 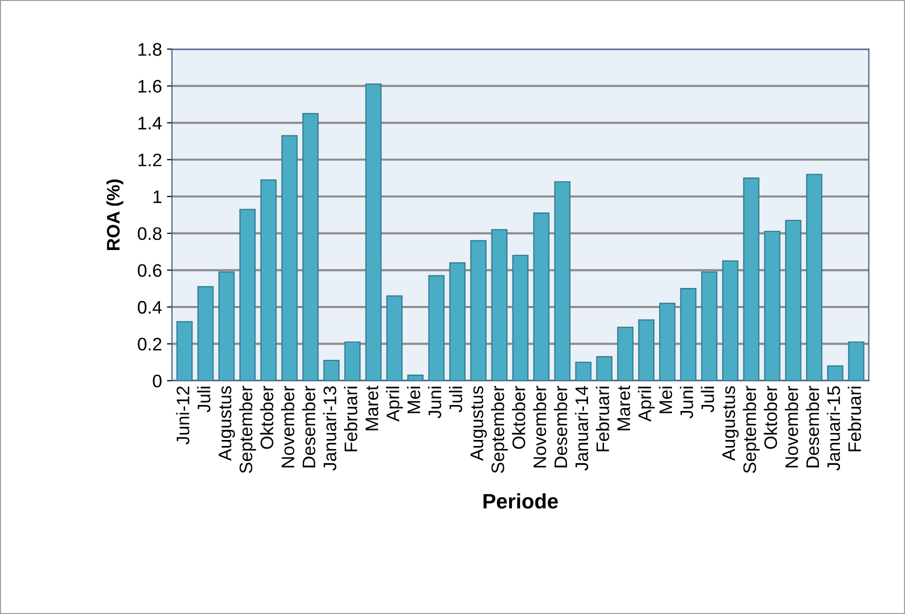 I want to click on x-tick-label: Januari-14, so click(x=581, y=428).